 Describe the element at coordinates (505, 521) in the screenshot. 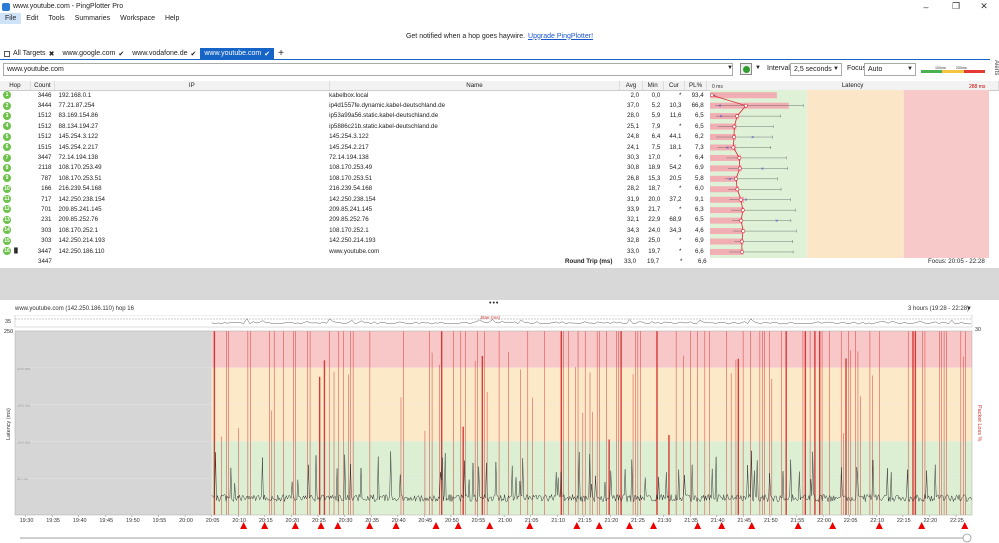

I see `x-tick-label: 21:00` at that location.